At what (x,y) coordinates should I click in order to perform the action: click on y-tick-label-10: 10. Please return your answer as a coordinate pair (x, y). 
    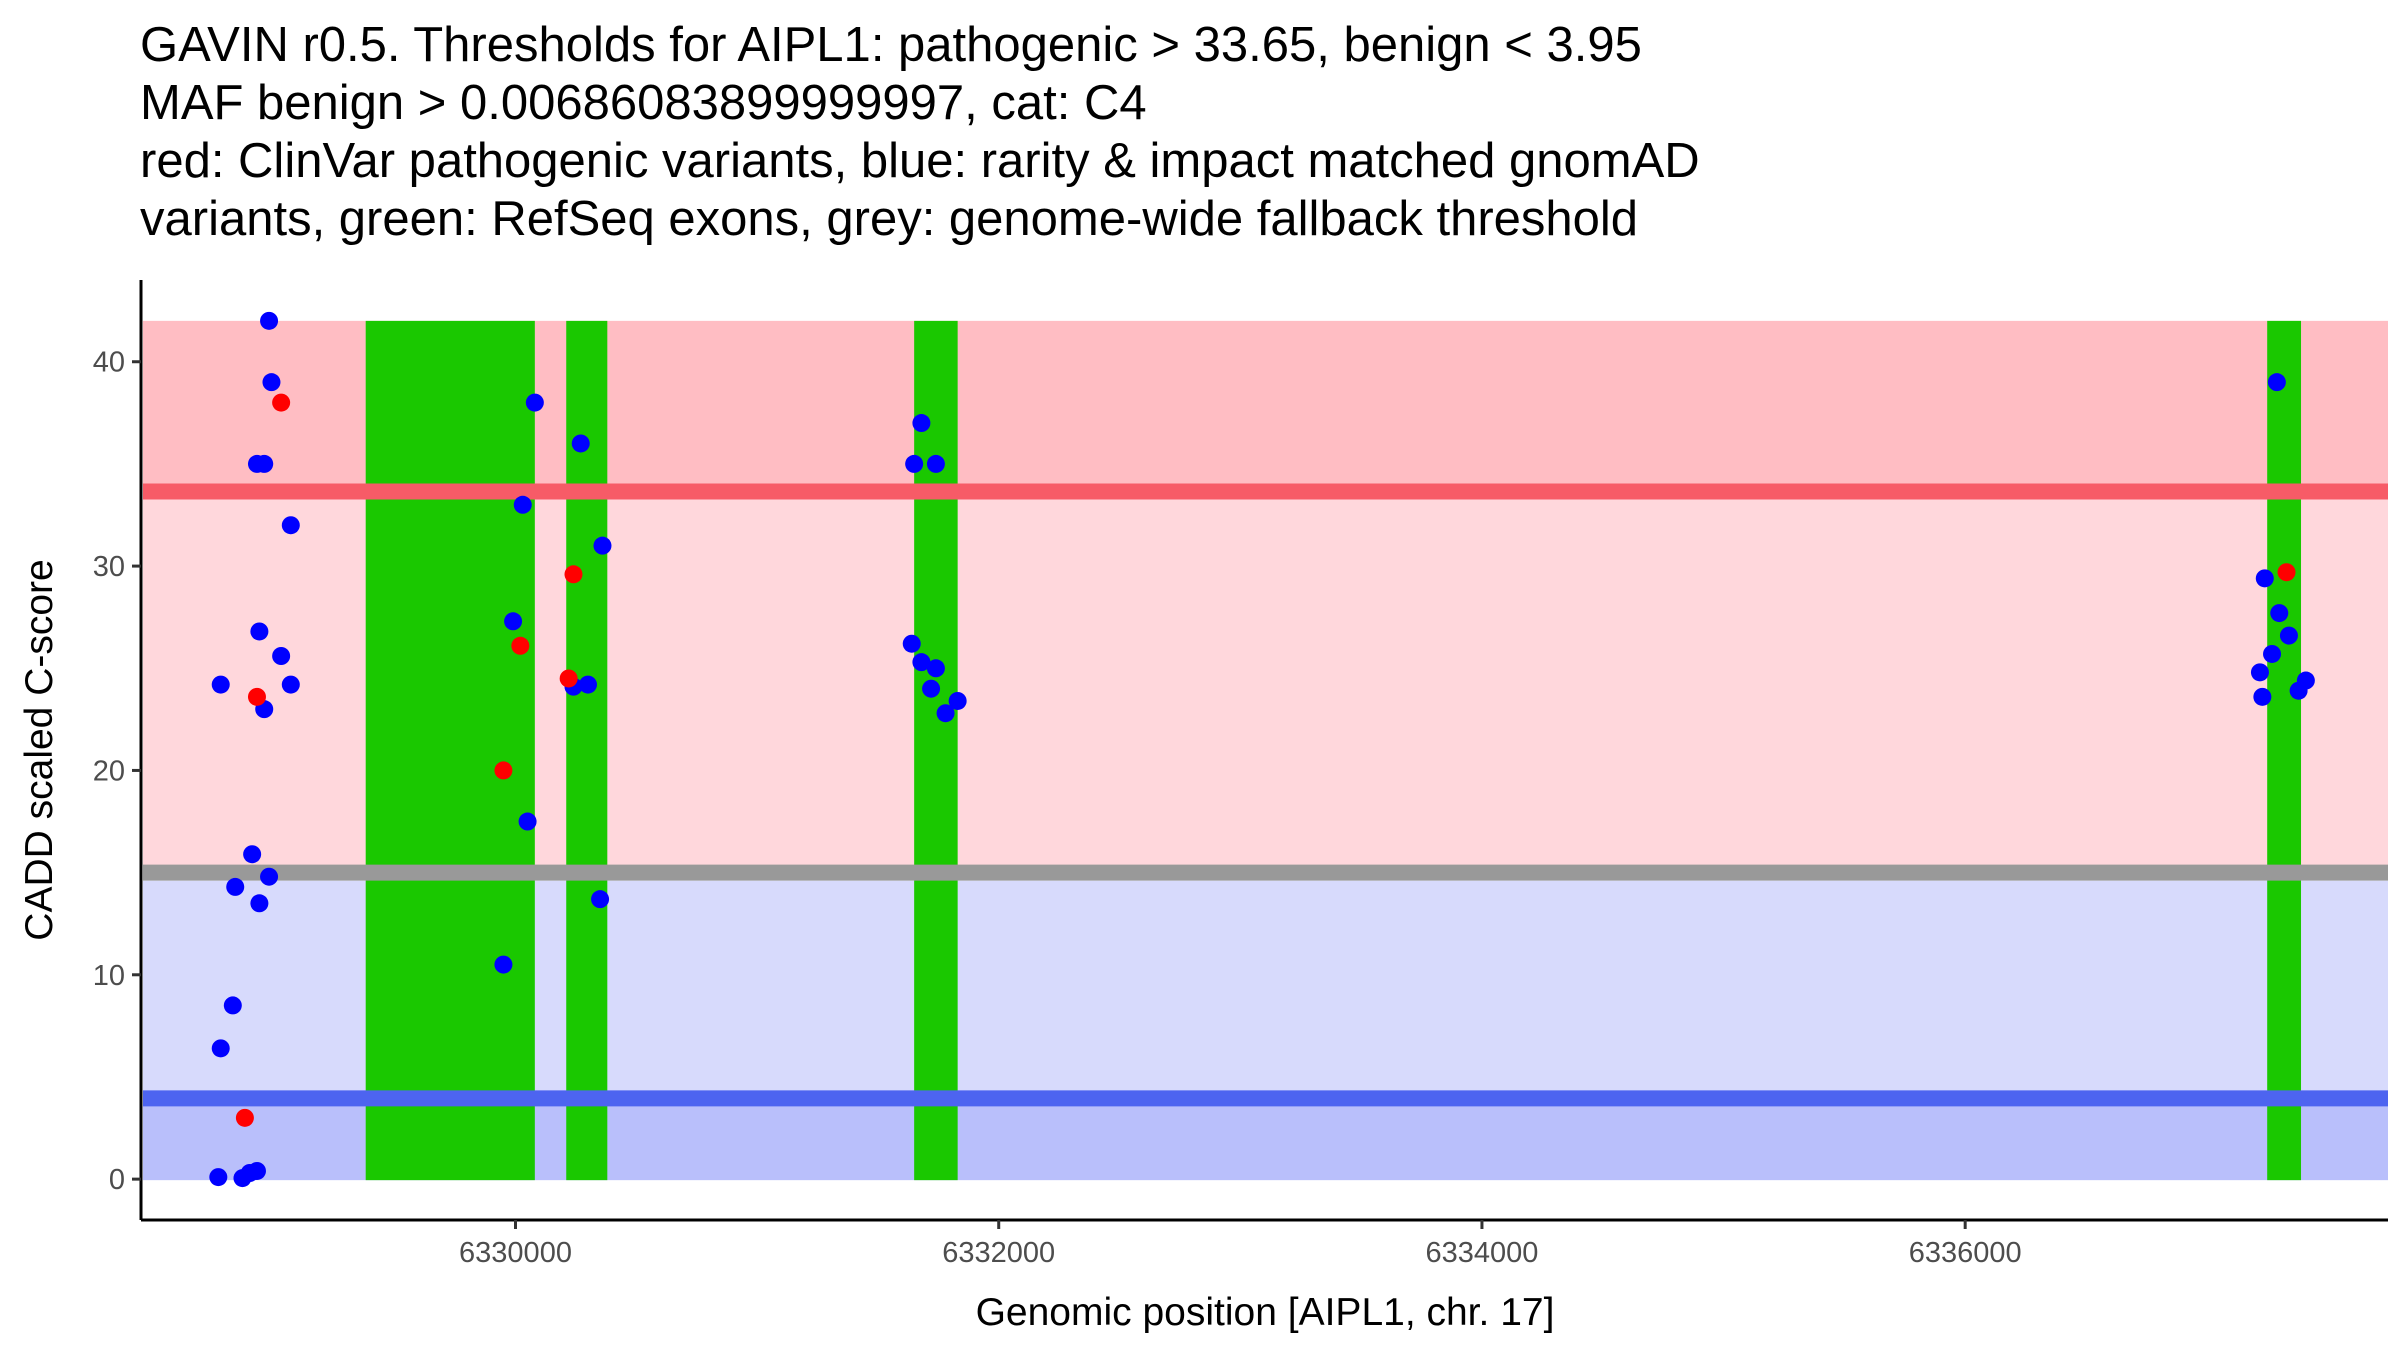
    Looking at the image, I should click on (109, 976).